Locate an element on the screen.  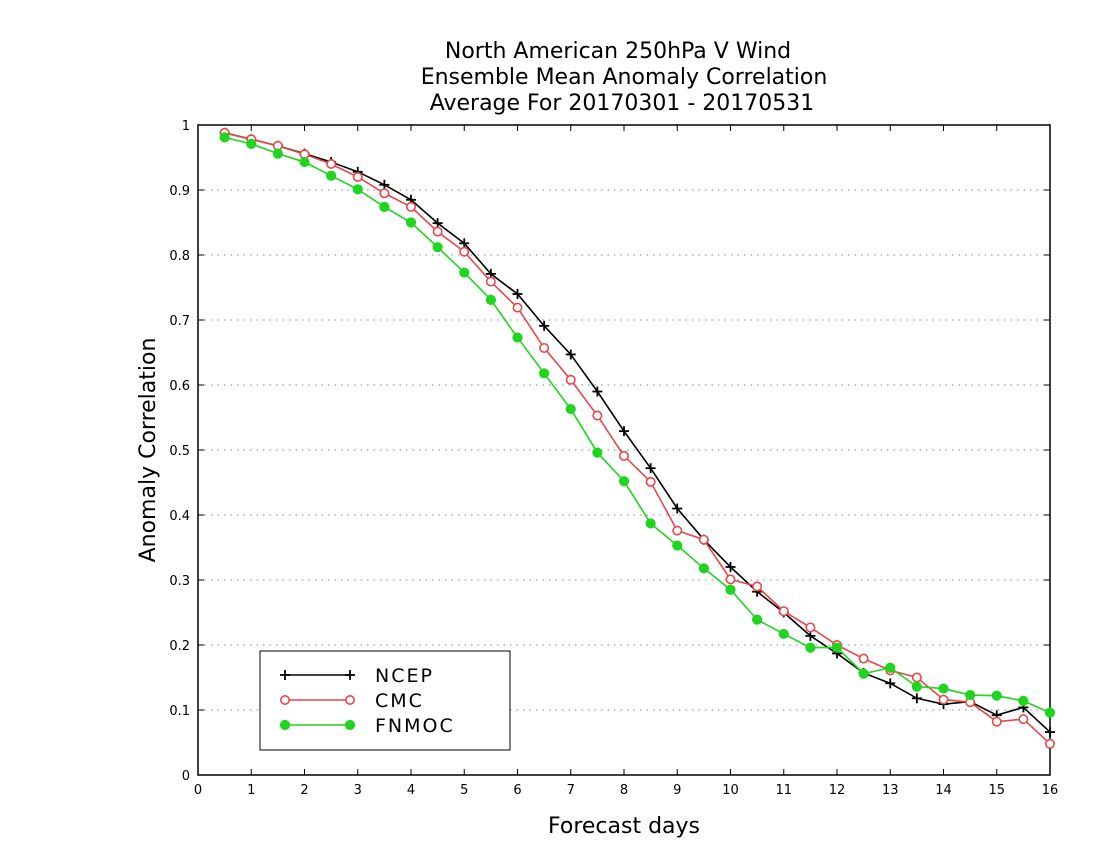
y-tick-label: 0.7 is located at coordinates (179, 321).